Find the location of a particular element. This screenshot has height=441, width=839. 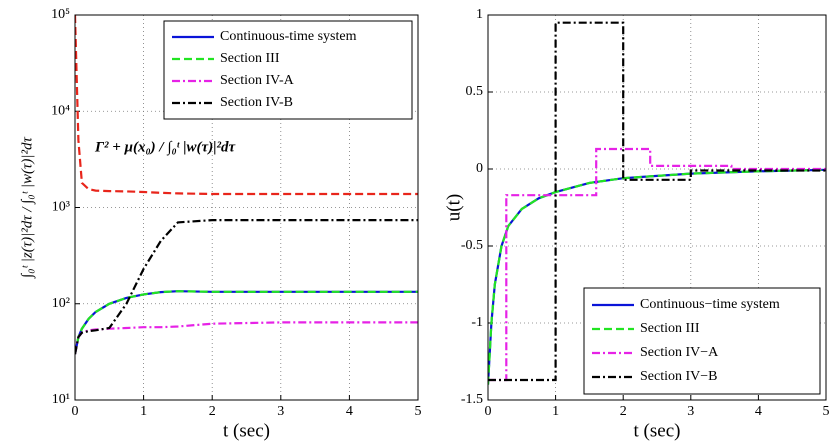

legend-label: Section IV−B is located at coordinates (679, 376).